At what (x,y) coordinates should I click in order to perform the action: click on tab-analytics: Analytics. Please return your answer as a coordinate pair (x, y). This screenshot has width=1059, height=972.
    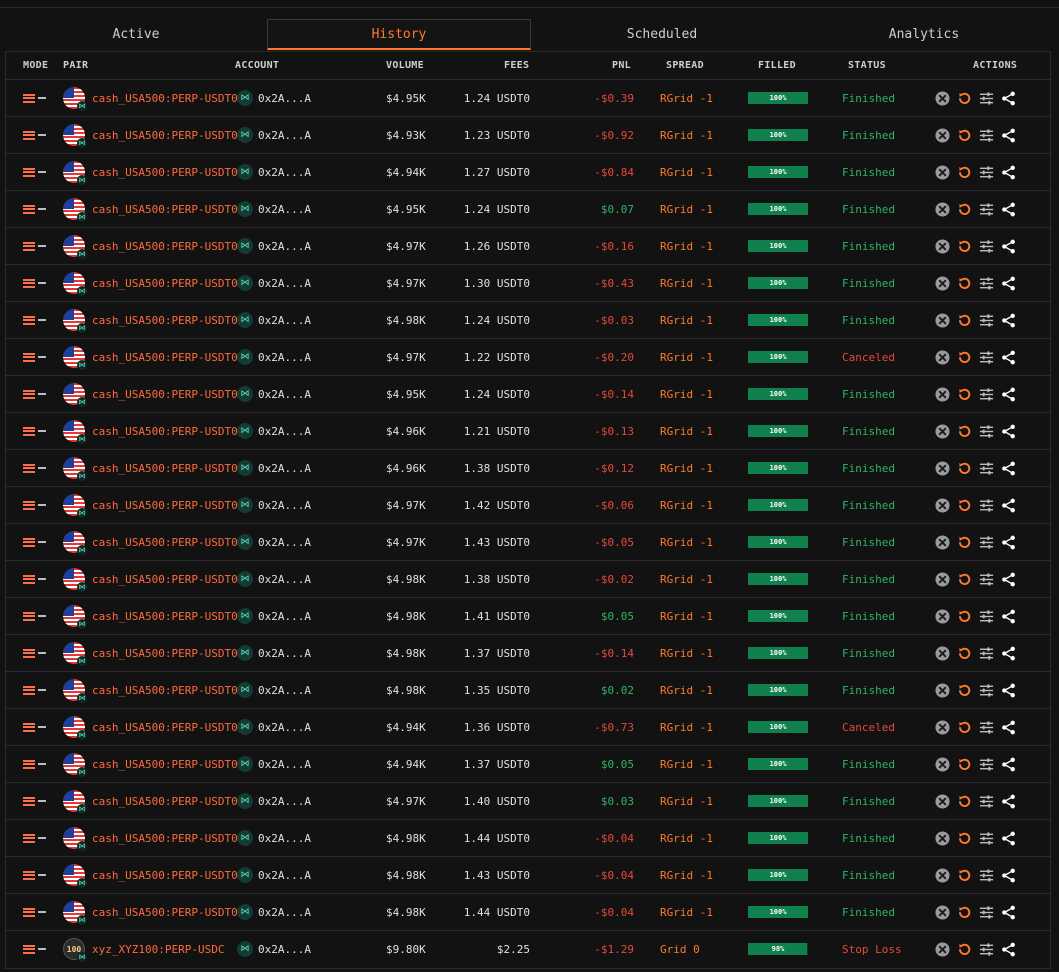
    Looking at the image, I should click on (924, 34).